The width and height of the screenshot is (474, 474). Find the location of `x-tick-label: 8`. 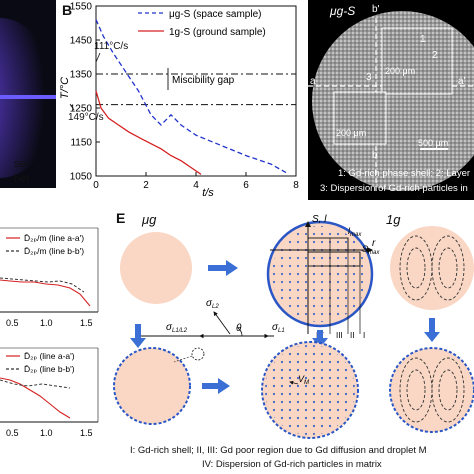

x-tick-label: 8 is located at coordinates (296, 185).